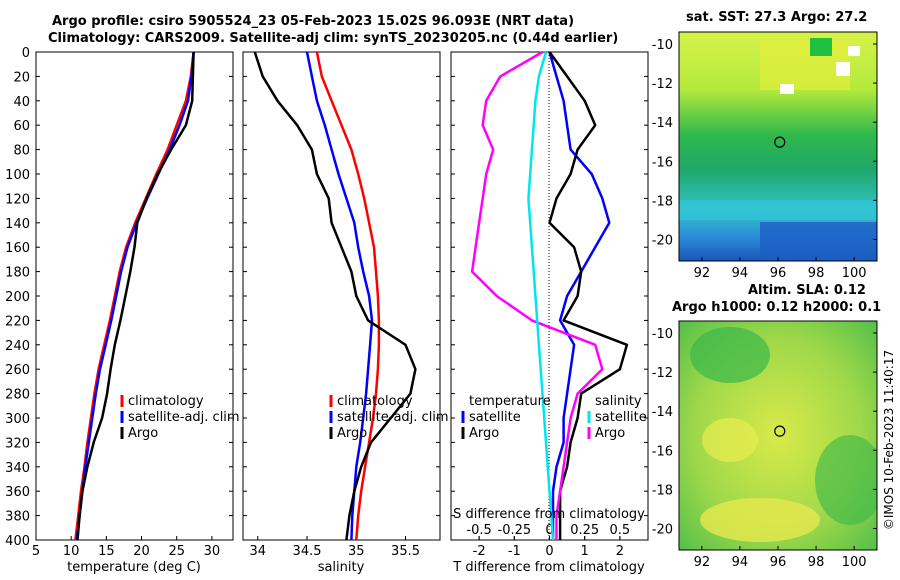 This screenshot has height=580, width=900. What do you see at coordinates (818, 241) in the screenshot?
I see `sst-cold-band` at bounding box center [818, 241].